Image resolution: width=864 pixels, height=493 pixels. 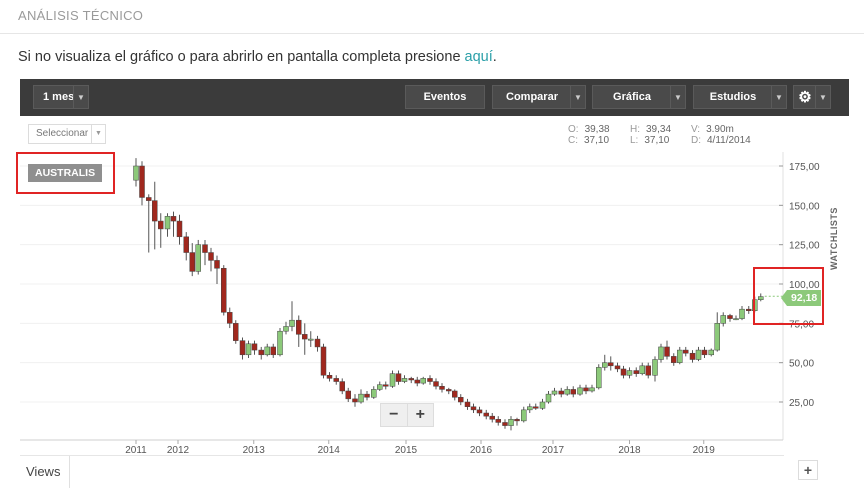 I want to click on current-price-label: 92,18, so click(x=801, y=298).